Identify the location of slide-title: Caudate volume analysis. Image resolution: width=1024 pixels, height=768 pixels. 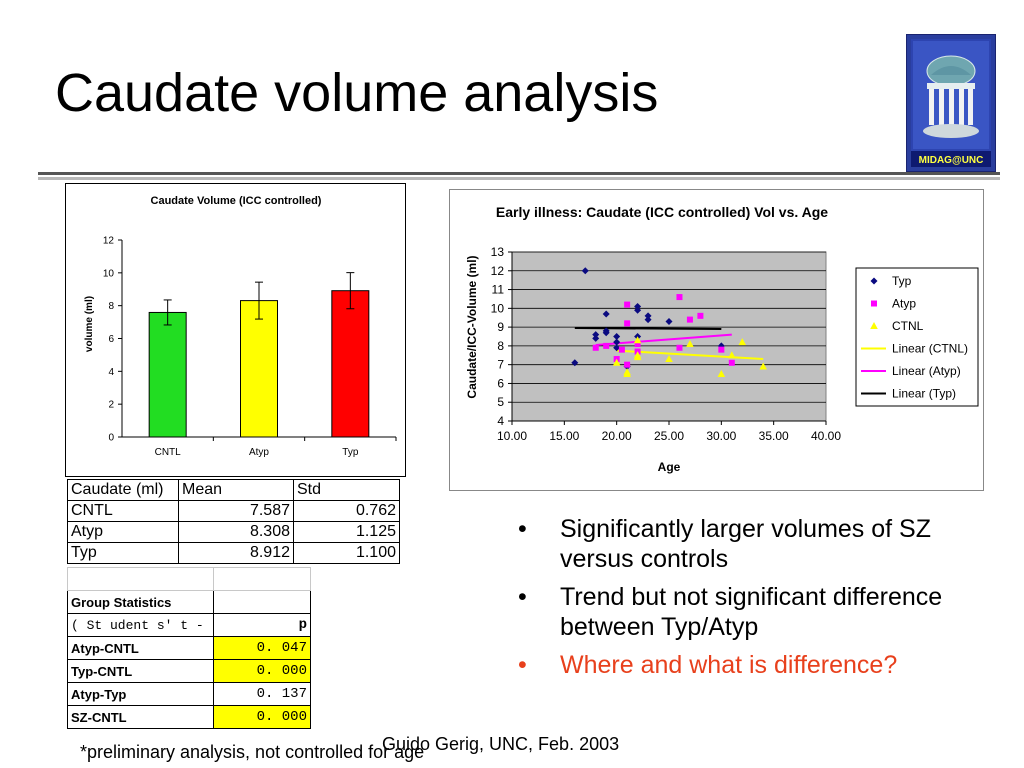
(357, 93).